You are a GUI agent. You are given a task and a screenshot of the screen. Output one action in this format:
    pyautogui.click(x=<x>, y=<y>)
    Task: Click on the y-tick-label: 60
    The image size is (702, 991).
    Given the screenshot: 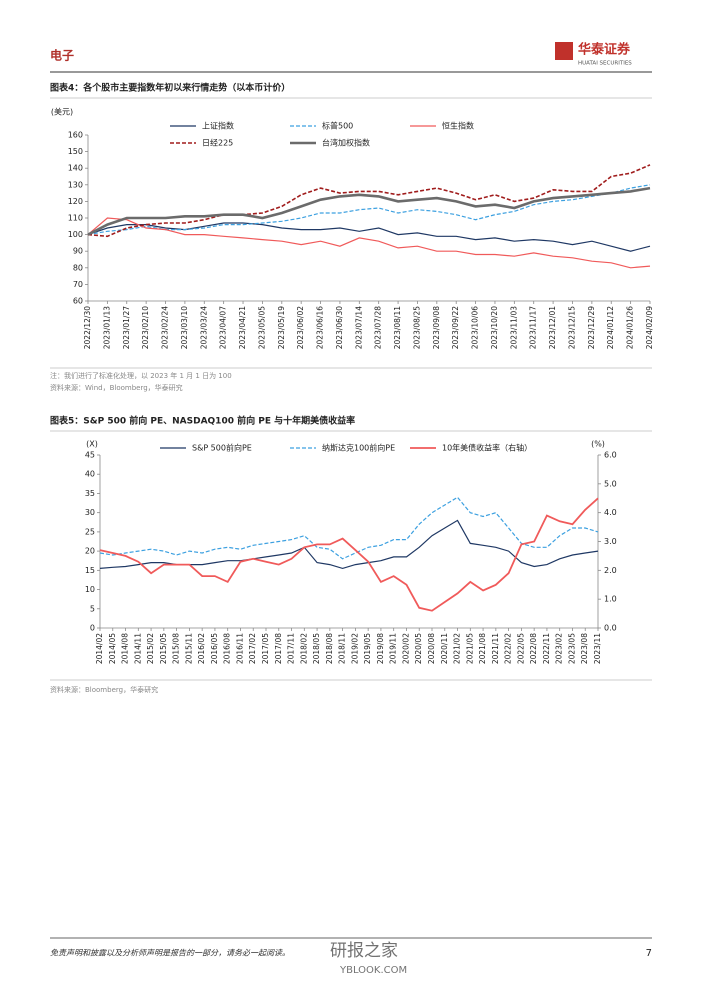 What is the action you would take?
    pyautogui.click(x=78, y=301)
    